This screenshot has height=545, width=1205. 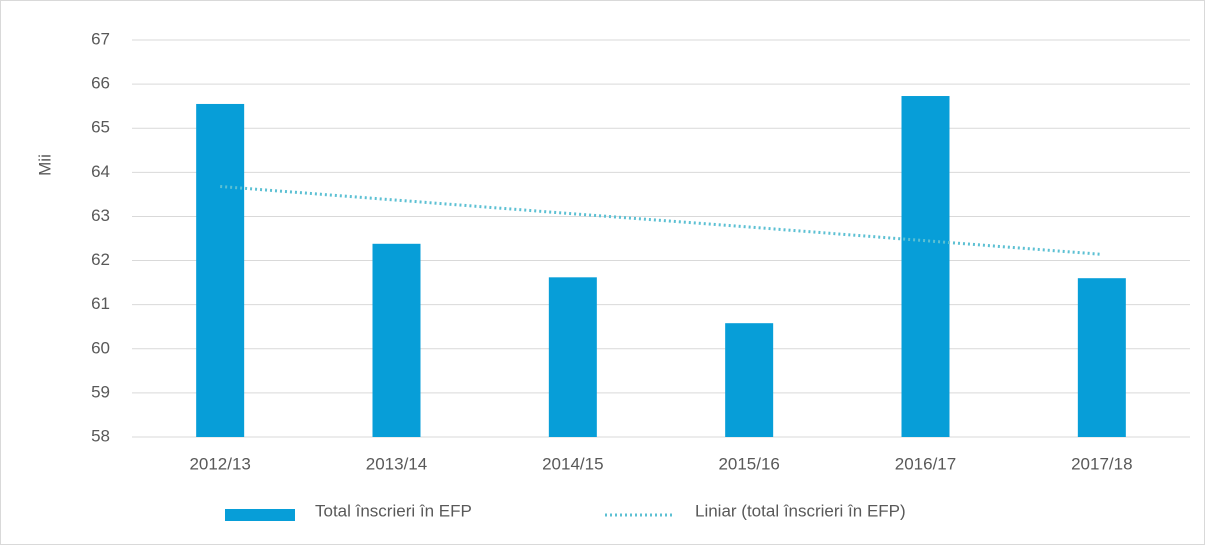 What do you see at coordinates (572, 463) in the screenshot?
I see `x-tick-label: 2014/15` at bounding box center [572, 463].